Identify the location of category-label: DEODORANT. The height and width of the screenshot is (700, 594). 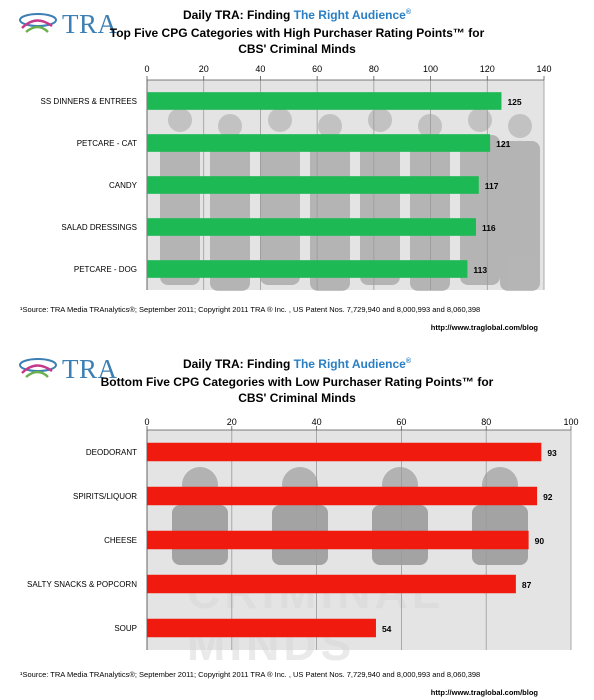
(111, 452).